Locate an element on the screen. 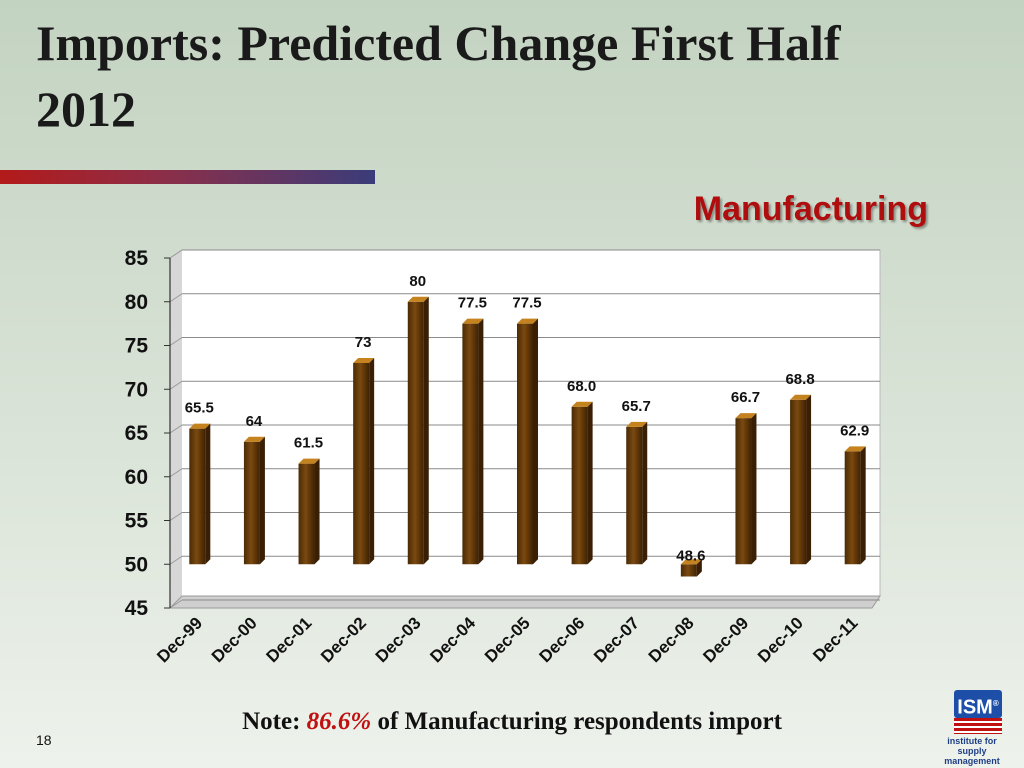 This screenshot has height=768, width=1024. logo-wave-icon is located at coordinates (978, 726).